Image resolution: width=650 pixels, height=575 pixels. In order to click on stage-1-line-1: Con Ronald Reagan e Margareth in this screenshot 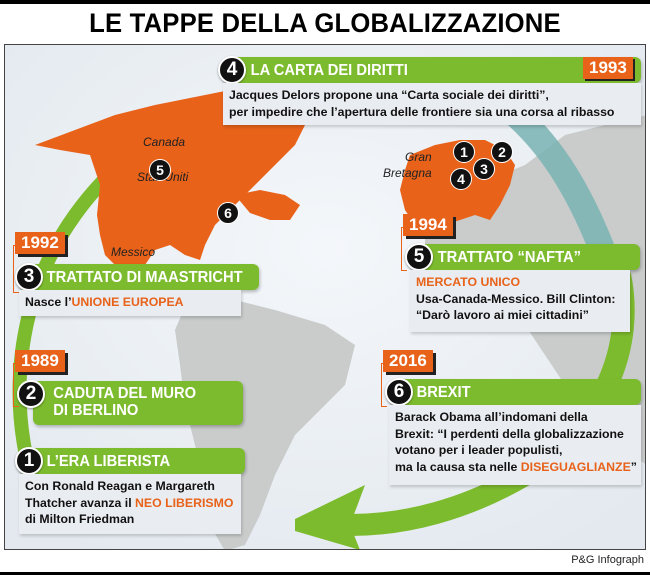, I will do `click(120, 486)`.